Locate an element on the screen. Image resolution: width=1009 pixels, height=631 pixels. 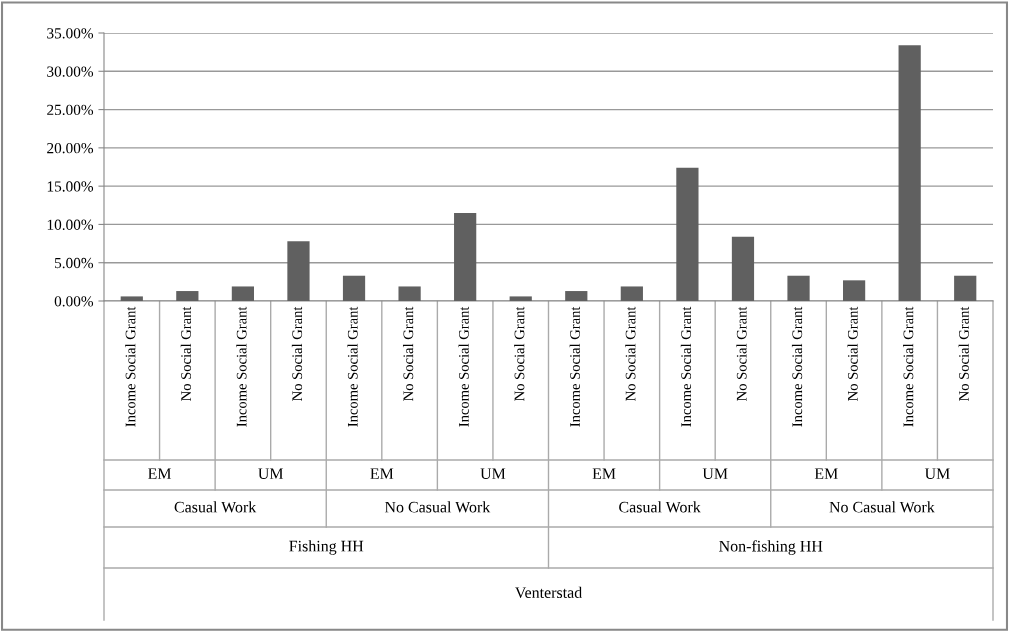
y-tick-label: 25.00% is located at coordinates (70, 110).